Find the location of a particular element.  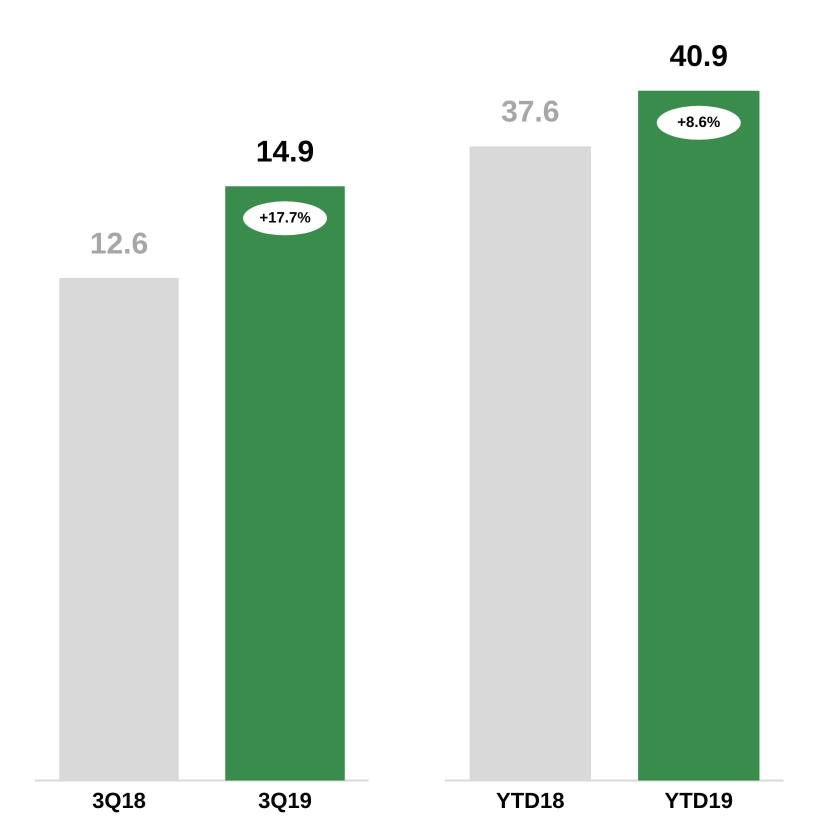

data-label: 40.9 is located at coordinates (699, 57).